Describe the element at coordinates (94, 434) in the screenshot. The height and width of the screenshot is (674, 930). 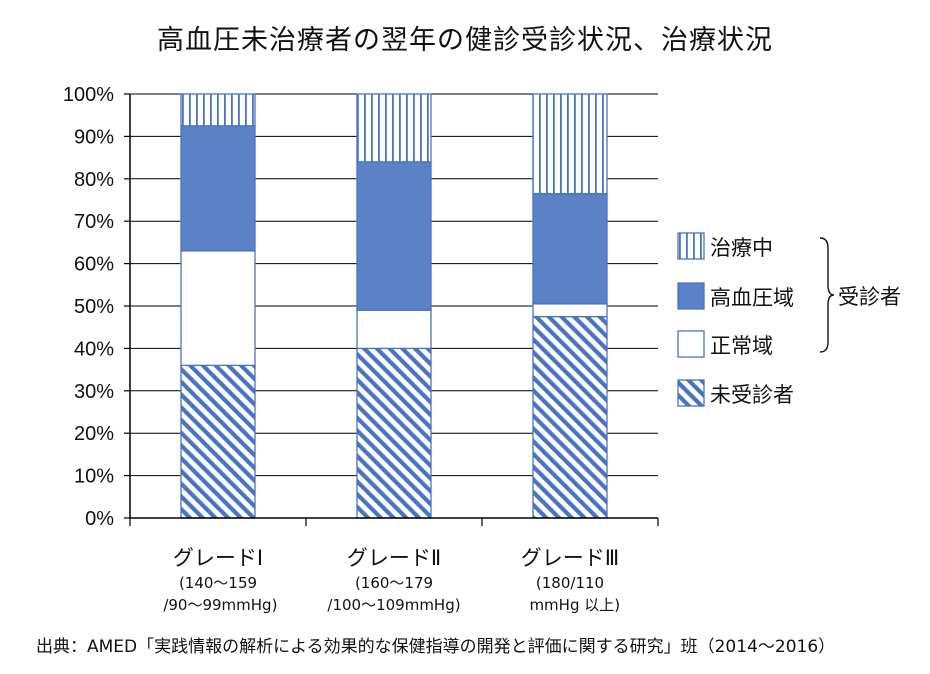
I see `y-tick-label: 20%` at that location.